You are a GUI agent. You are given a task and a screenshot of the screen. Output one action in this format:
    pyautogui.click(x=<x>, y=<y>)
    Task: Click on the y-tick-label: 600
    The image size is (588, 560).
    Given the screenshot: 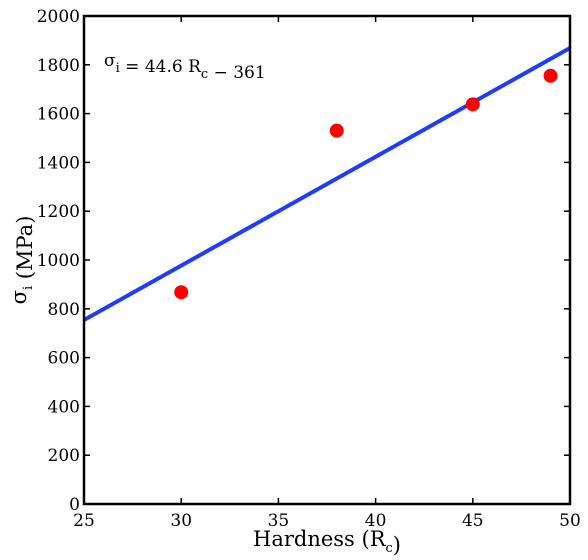 What is the action you would take?
    pyautogui.click(x=64, y=359)
    